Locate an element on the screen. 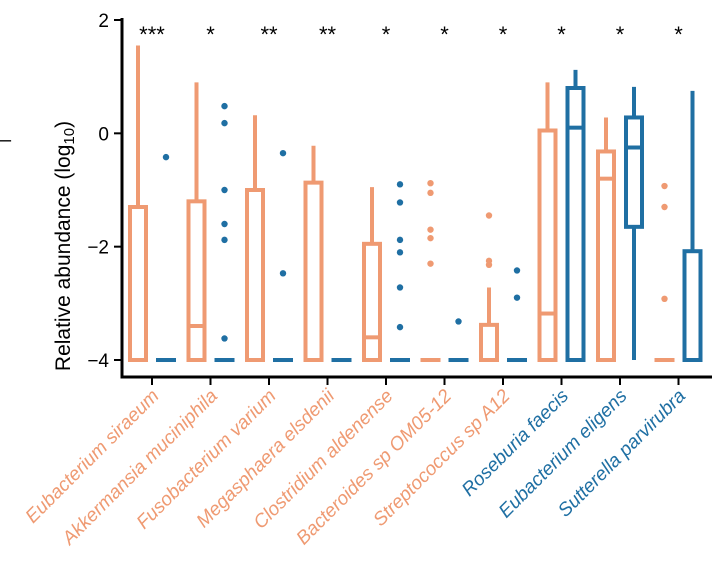 The height and width of the screenshot is (563, 720). category-label: Roseburia faecis is located at coordinates (515, 442).